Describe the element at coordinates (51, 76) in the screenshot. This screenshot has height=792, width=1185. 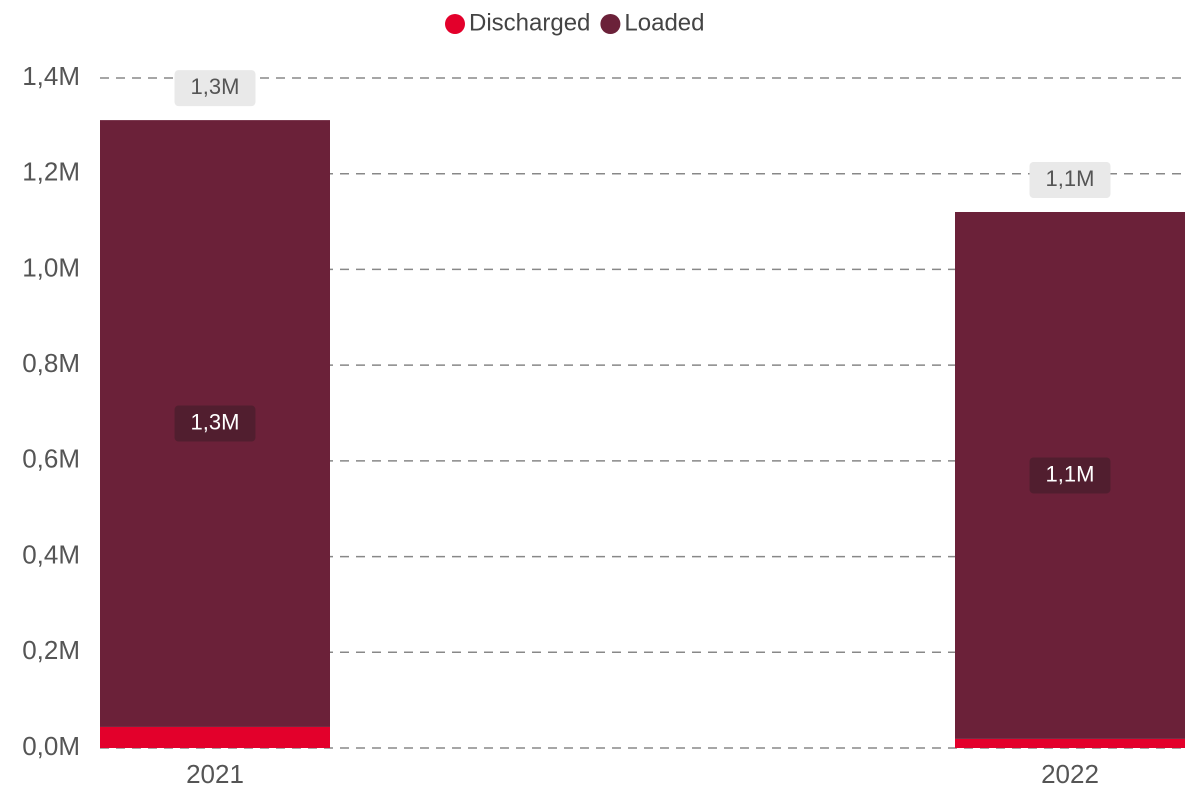
I see `y-tick-label: 1,4M` at that location.